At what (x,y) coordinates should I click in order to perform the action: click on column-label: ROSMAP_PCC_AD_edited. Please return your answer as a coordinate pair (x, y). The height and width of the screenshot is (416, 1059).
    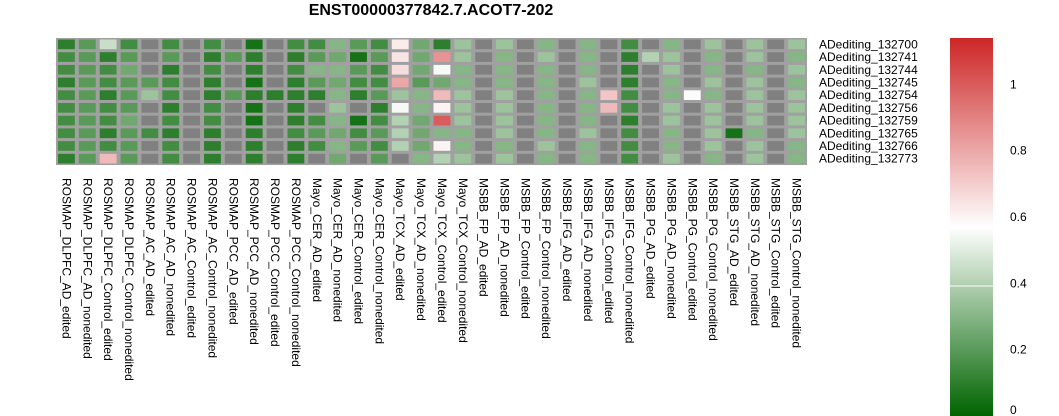
    Looking at the image, I should click on (233, 251).